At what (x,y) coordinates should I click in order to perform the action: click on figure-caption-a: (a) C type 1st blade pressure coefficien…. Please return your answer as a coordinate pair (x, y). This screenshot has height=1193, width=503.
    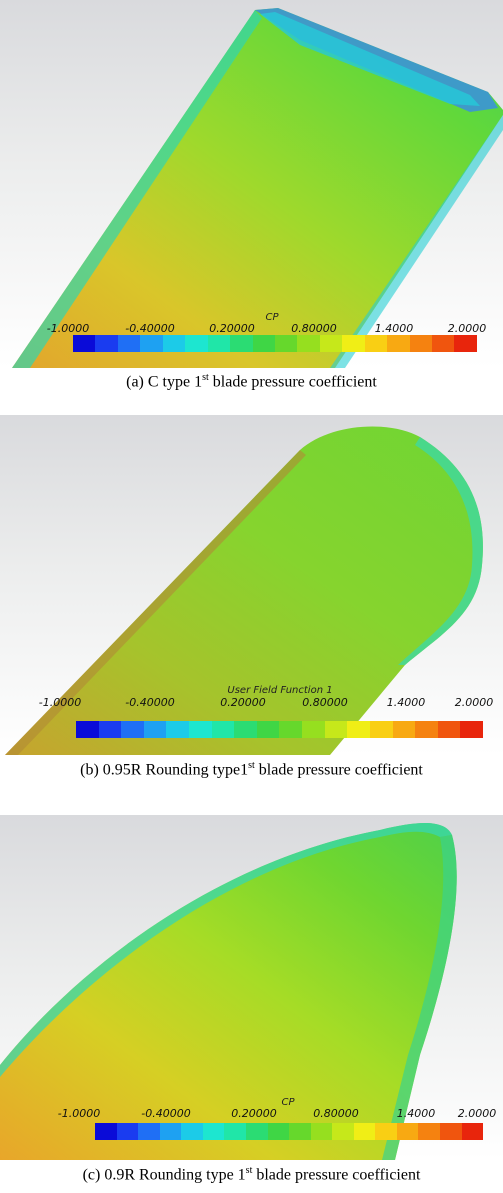
    Looking at the image, I should click on (251, 381).